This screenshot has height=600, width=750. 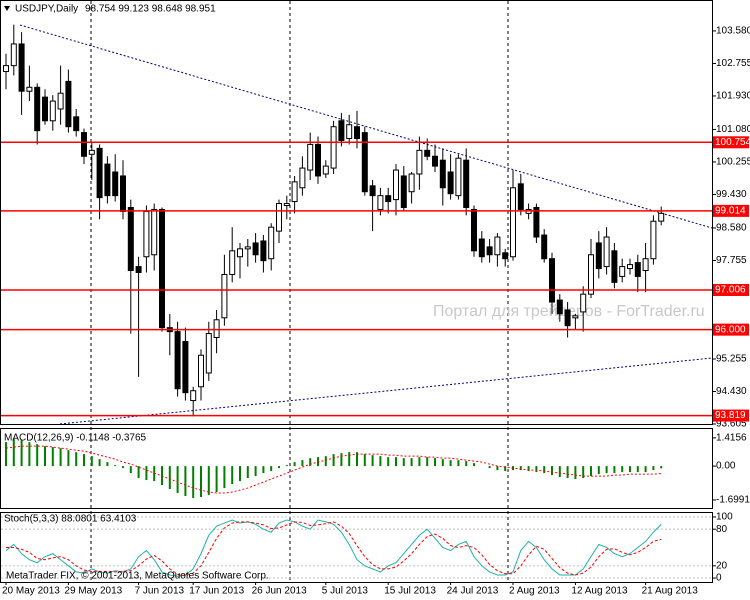 I want to click on price-level-label: 97.006, so click(x=730, y=290).